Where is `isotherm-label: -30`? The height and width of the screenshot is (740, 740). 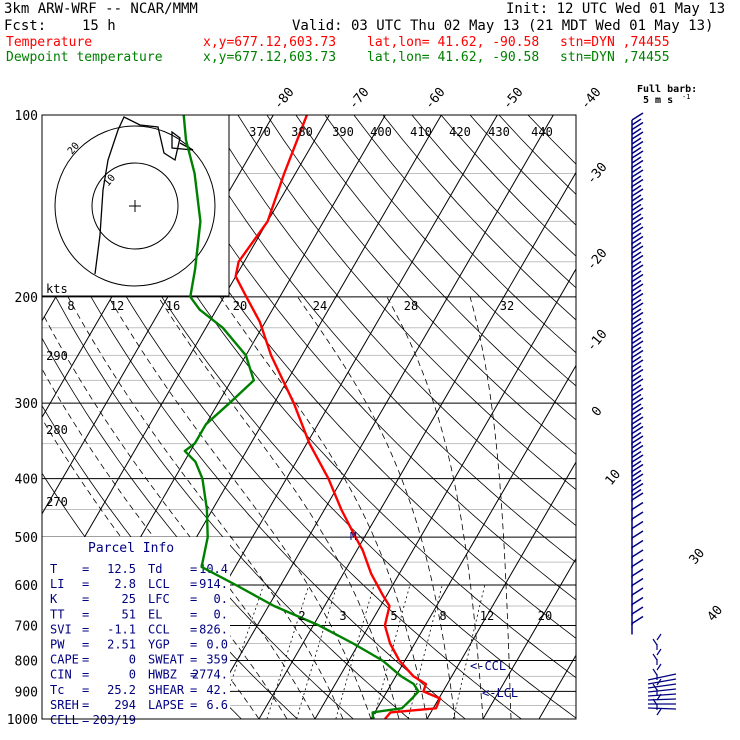 isotherm-label: -30 is located at coordinates (597, 174).